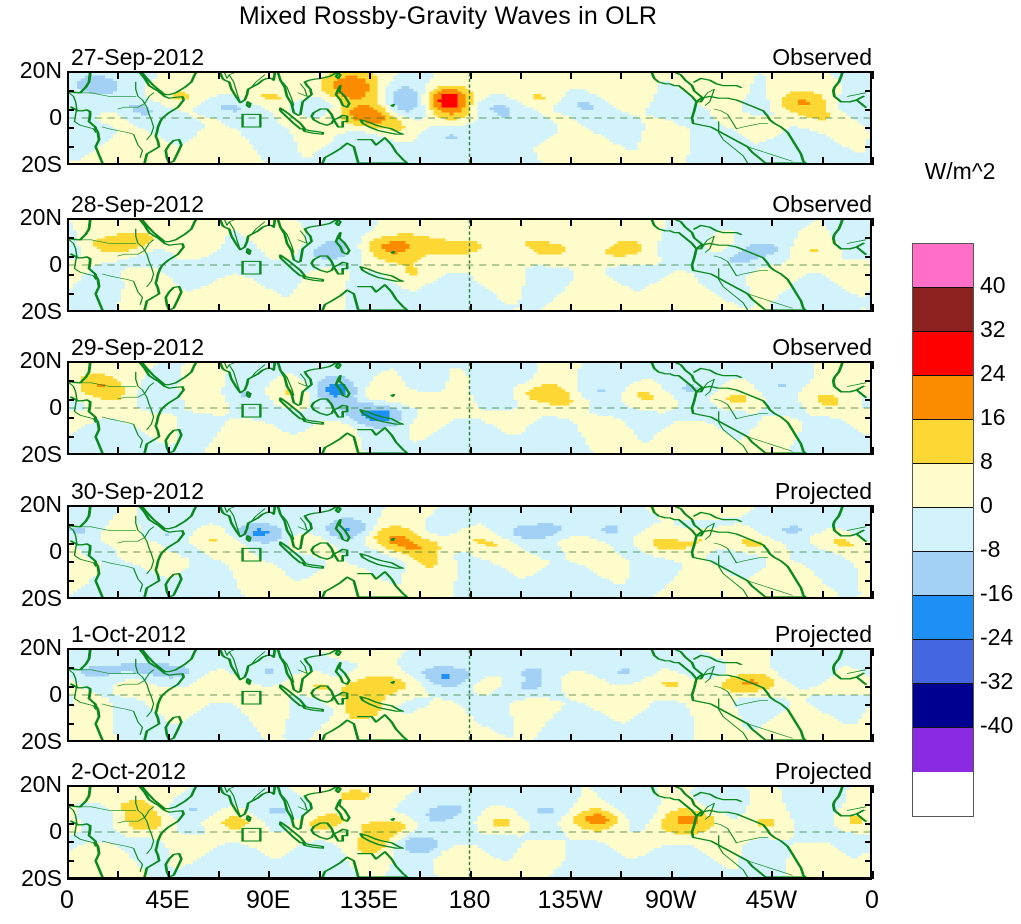 The height and width of the screenshot is (924, 1021). I want to click on colorbar-tick-label: 16, so click(993, 417).